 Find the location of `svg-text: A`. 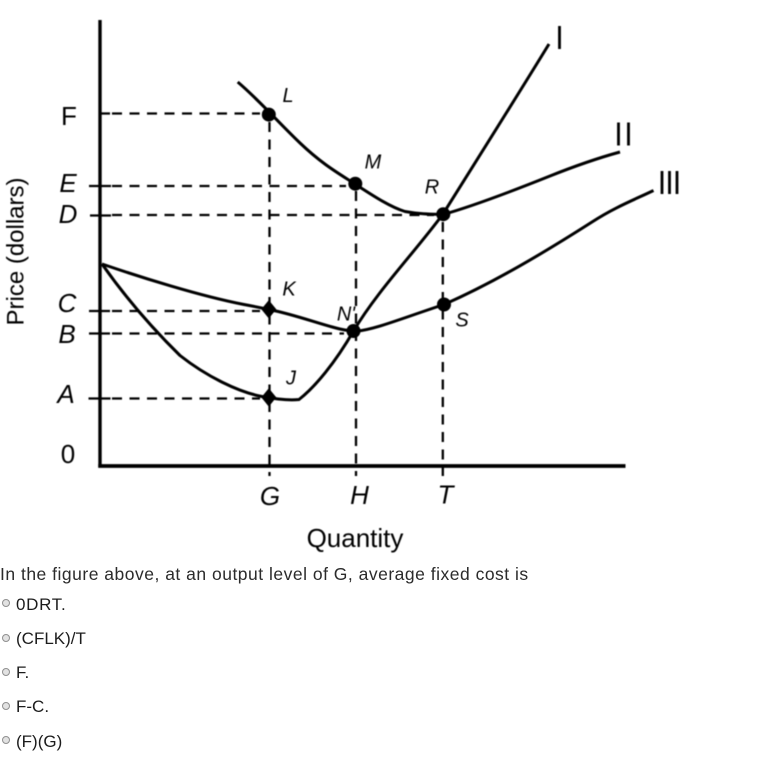

svg-text: A is located at coordinates (64, 394).